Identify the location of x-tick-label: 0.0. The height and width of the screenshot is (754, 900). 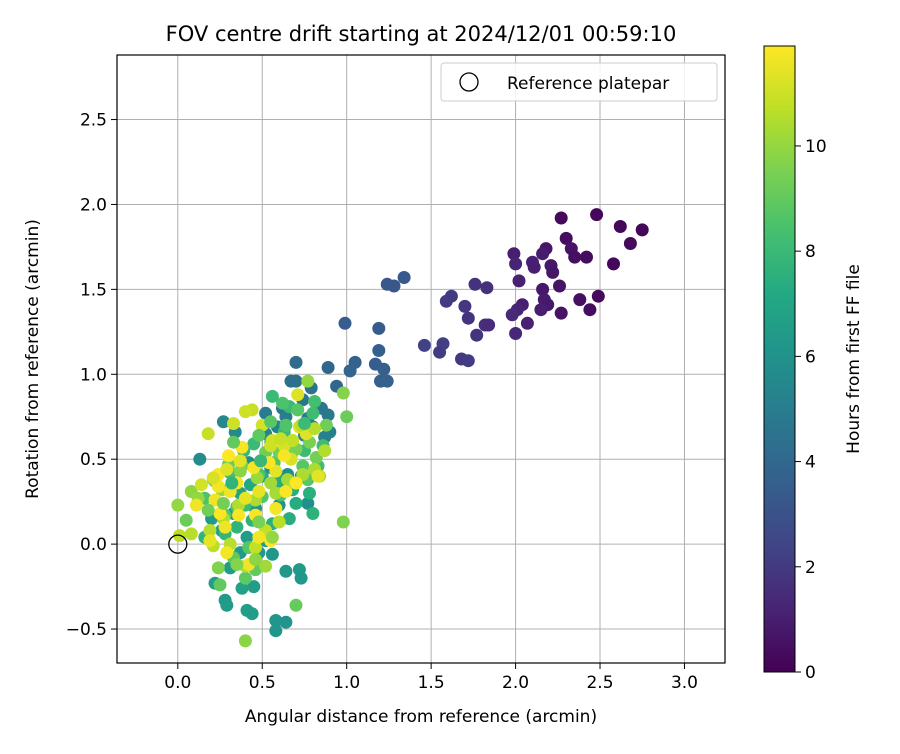
(177, 683).